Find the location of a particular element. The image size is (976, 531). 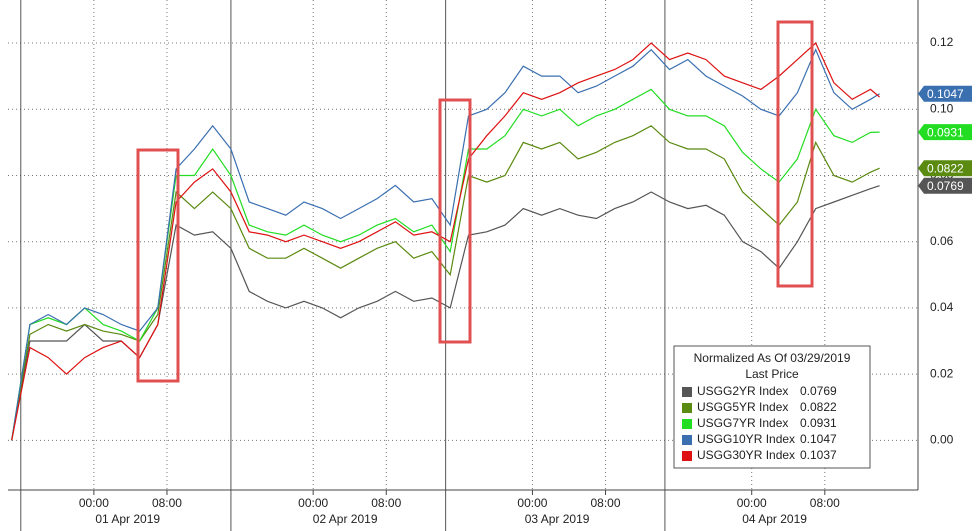

tag-label: 0.0769 is located at coordinates (945, 186).